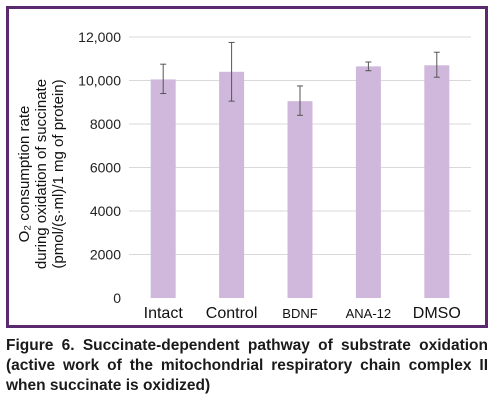  I want to click on y-tick-label: 10,000, so click(99, 81).